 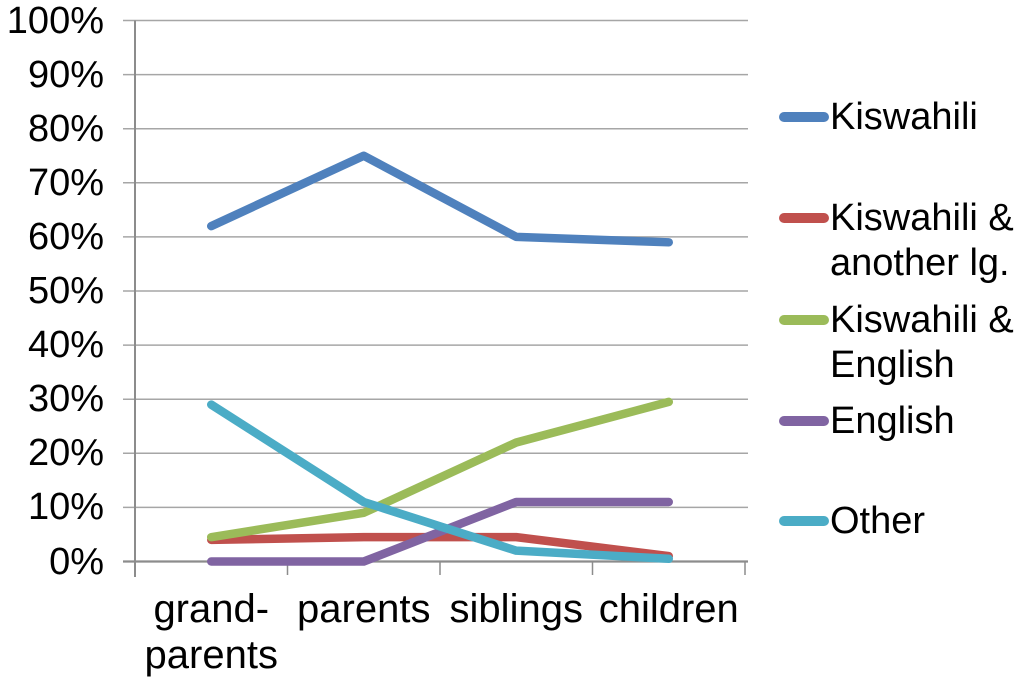 I want to click on y-tick-label: 0%, so click(x=76, y=561).